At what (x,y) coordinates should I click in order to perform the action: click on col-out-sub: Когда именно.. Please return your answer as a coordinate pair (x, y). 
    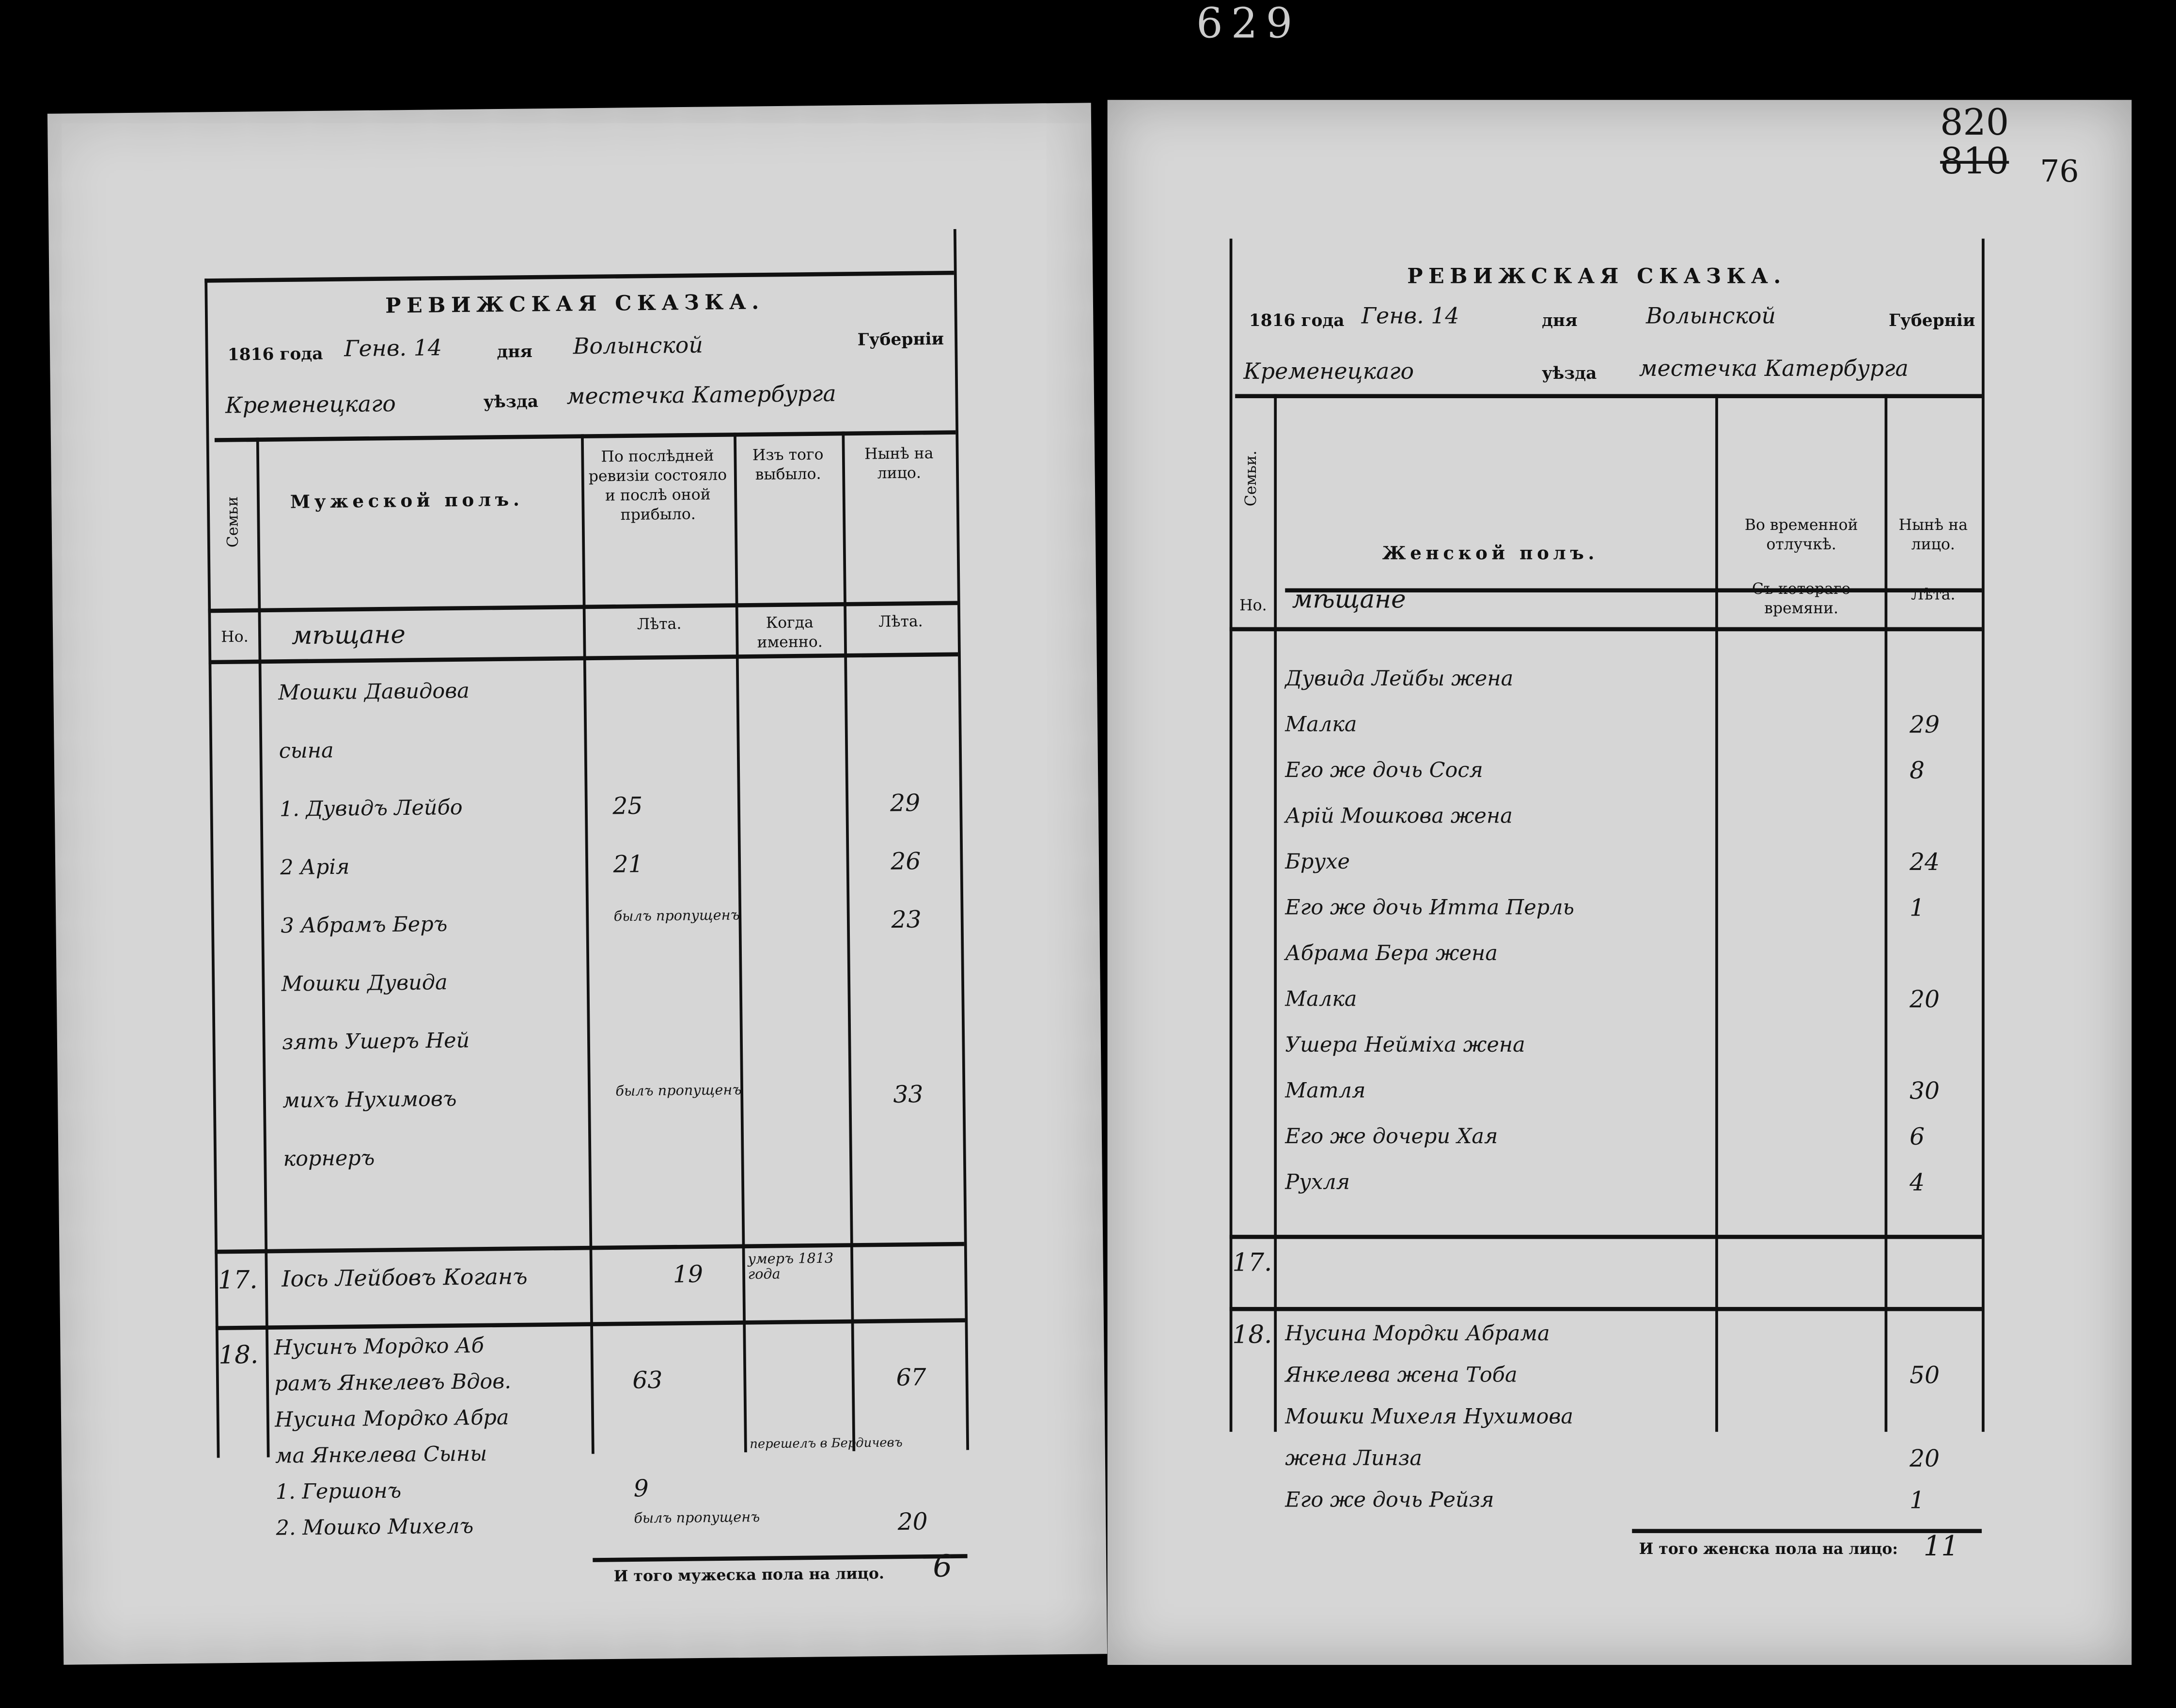
    Looking at the image, I should click on (790, 632).